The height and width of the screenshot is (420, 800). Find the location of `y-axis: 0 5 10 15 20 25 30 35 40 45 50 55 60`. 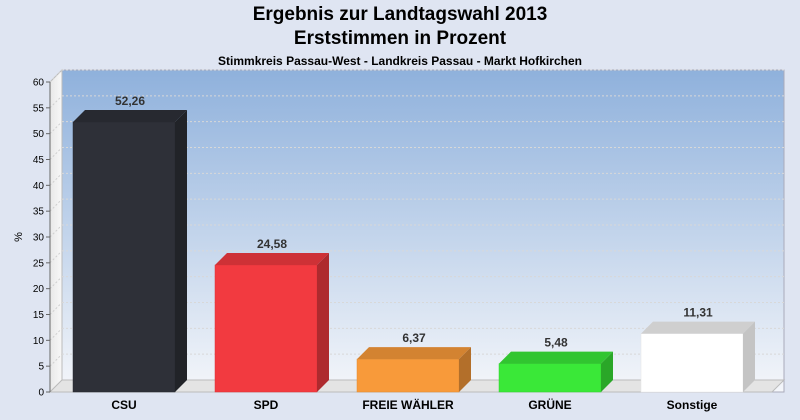

y-axis: 0 5 10 15 20 25 30 35 40 45 50 55 60 is located at coordinates (42, 238).